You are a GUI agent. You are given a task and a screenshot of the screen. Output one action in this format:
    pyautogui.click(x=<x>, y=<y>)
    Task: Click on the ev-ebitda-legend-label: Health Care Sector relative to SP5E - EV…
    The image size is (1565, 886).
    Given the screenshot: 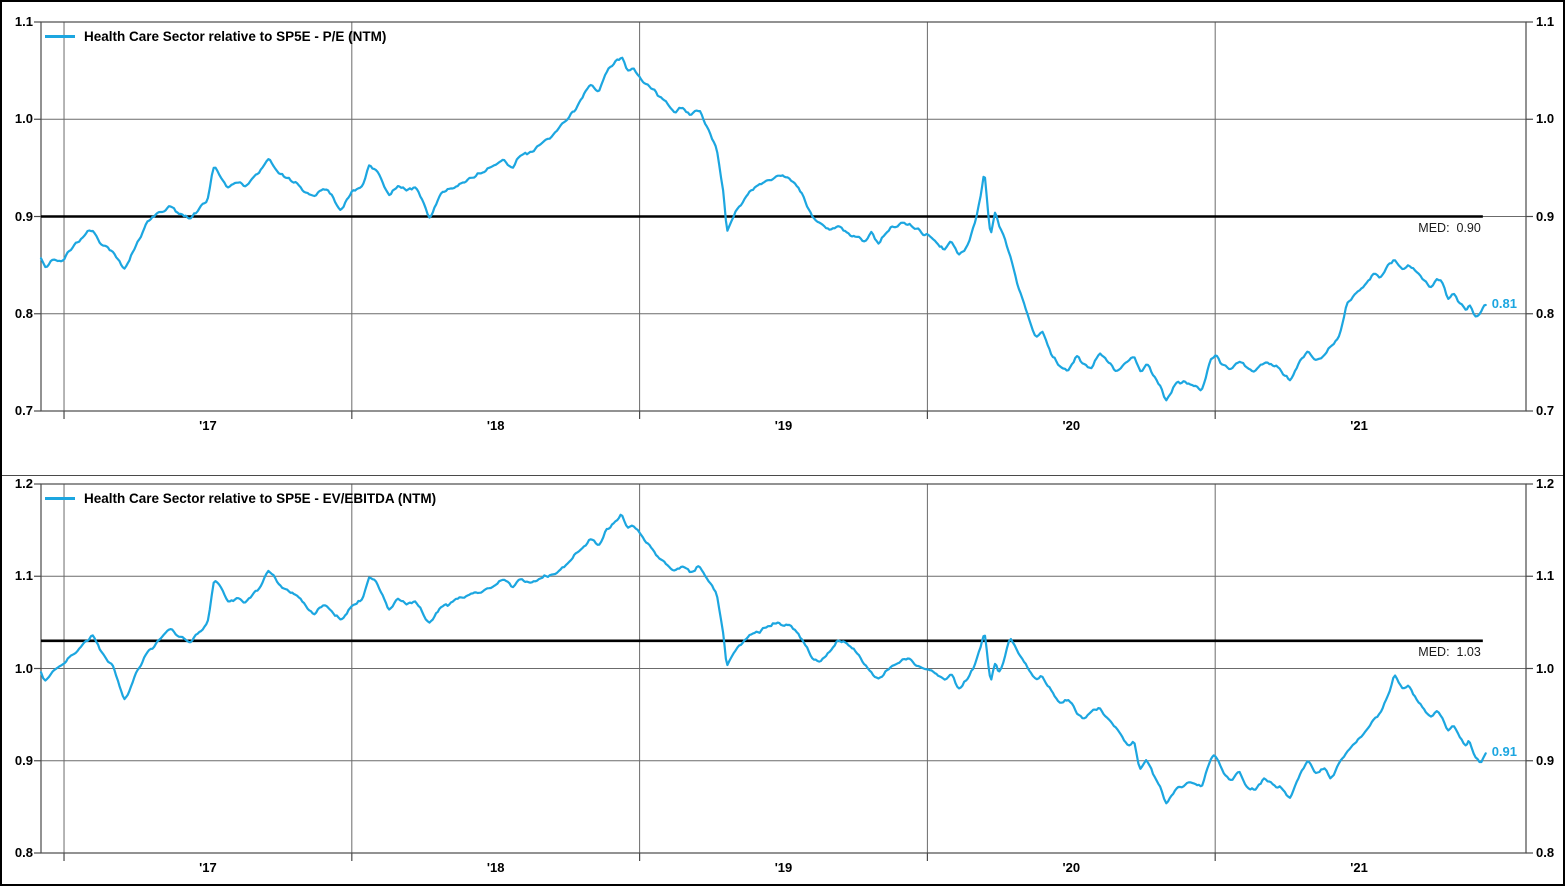 What is the action you would take?
    pyautogui.click(x=260, y=498)
    